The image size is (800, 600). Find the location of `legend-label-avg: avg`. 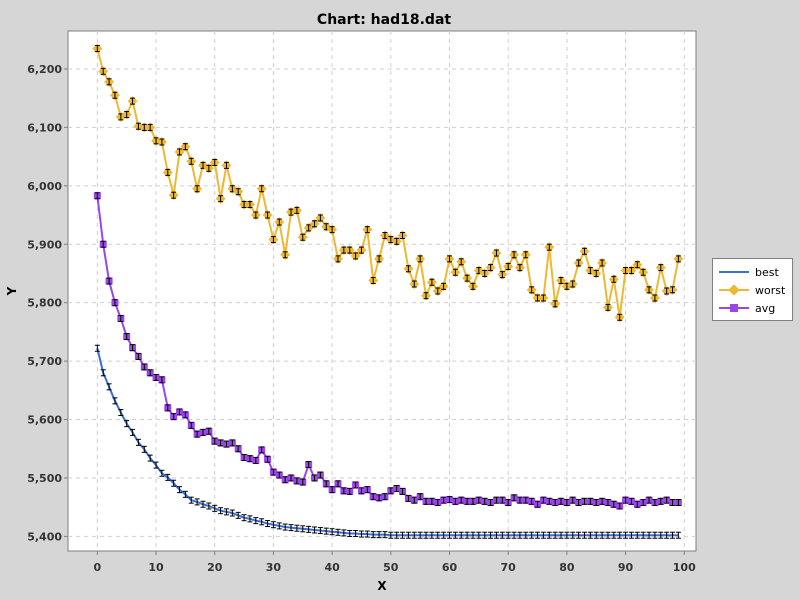

legend-label-avg: avg is located at coordinates (765, 308).